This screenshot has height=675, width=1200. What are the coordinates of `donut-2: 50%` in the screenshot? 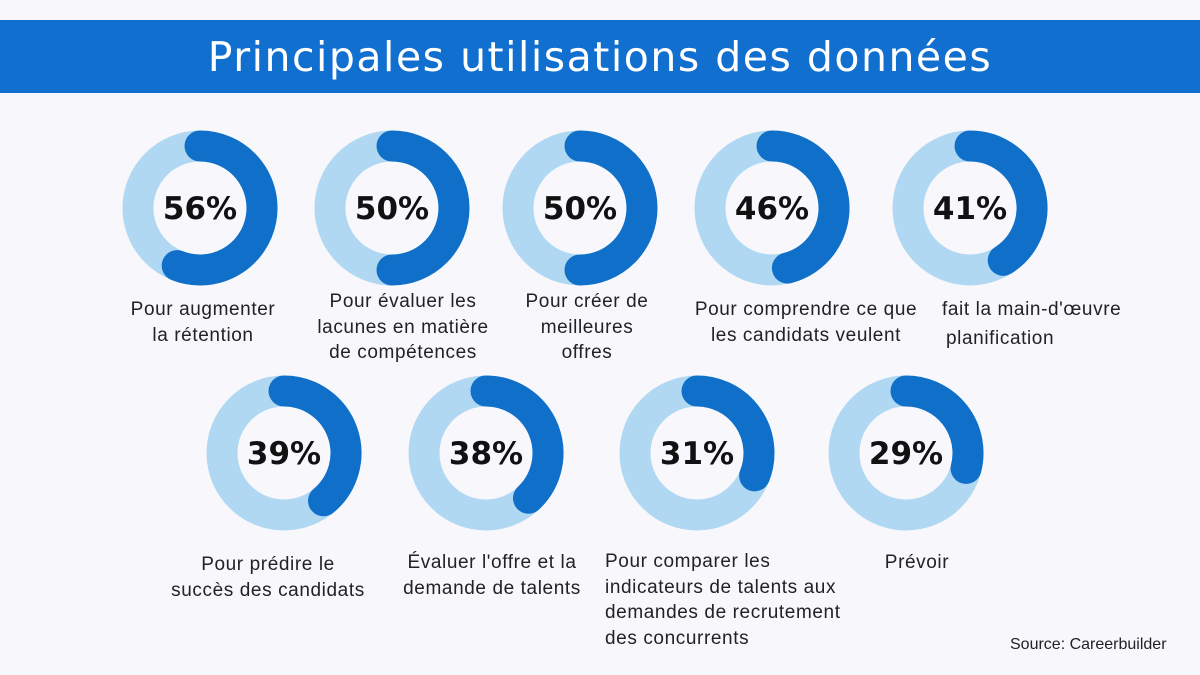 It's located at (392, 208).